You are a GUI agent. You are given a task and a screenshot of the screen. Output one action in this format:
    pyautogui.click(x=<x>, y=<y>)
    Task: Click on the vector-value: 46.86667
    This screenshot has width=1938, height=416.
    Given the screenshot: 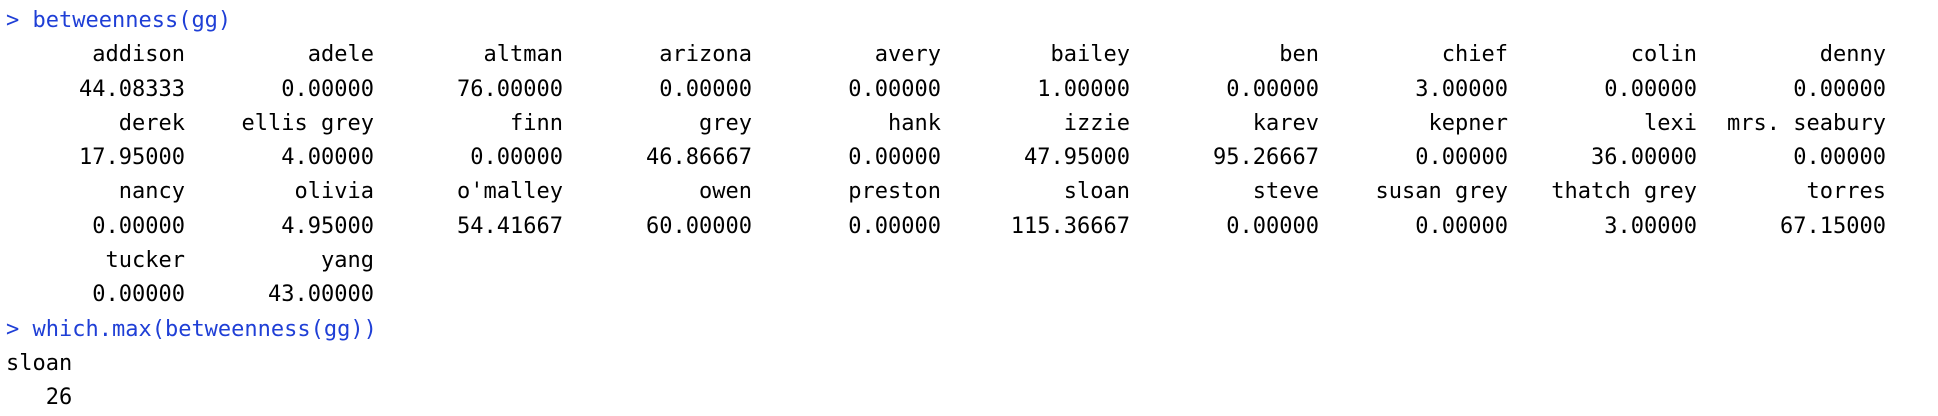 What is the action you would take?
    pyautogui.click(x=699, y=158)
    